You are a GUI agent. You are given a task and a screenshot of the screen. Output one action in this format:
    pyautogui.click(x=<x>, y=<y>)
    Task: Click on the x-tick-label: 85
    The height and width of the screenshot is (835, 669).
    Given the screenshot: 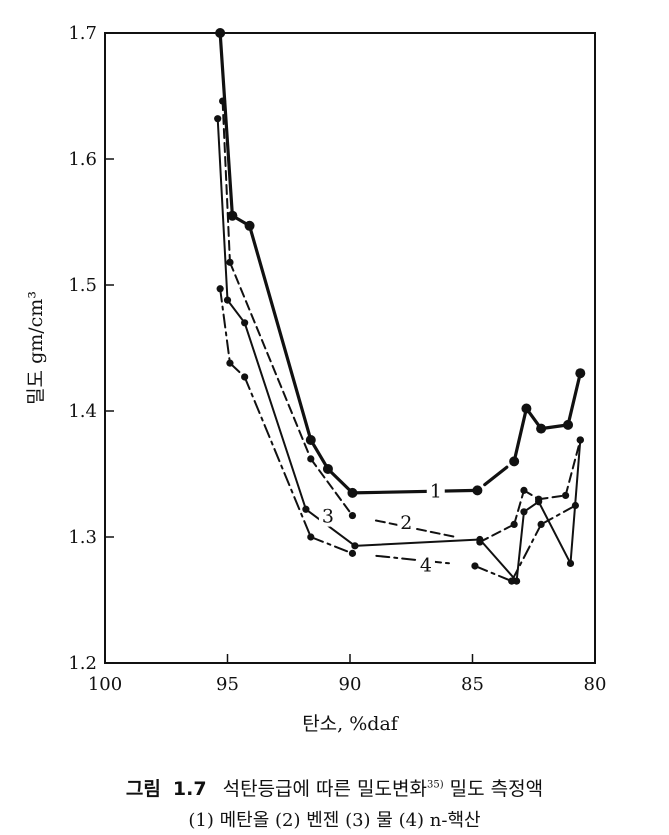 What is the action you would take?
    pyautogui.click(x=472, y=684)
    